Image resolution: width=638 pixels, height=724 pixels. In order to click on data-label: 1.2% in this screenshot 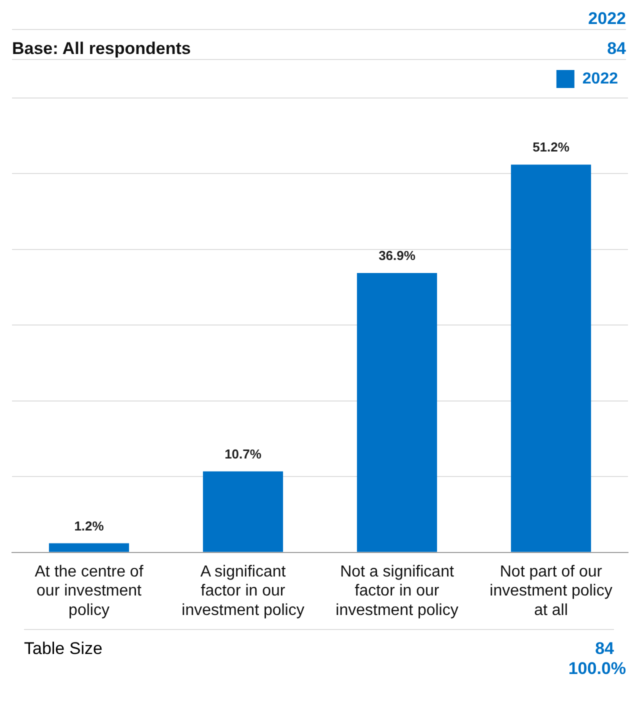, I will do `click(89, 526)`.